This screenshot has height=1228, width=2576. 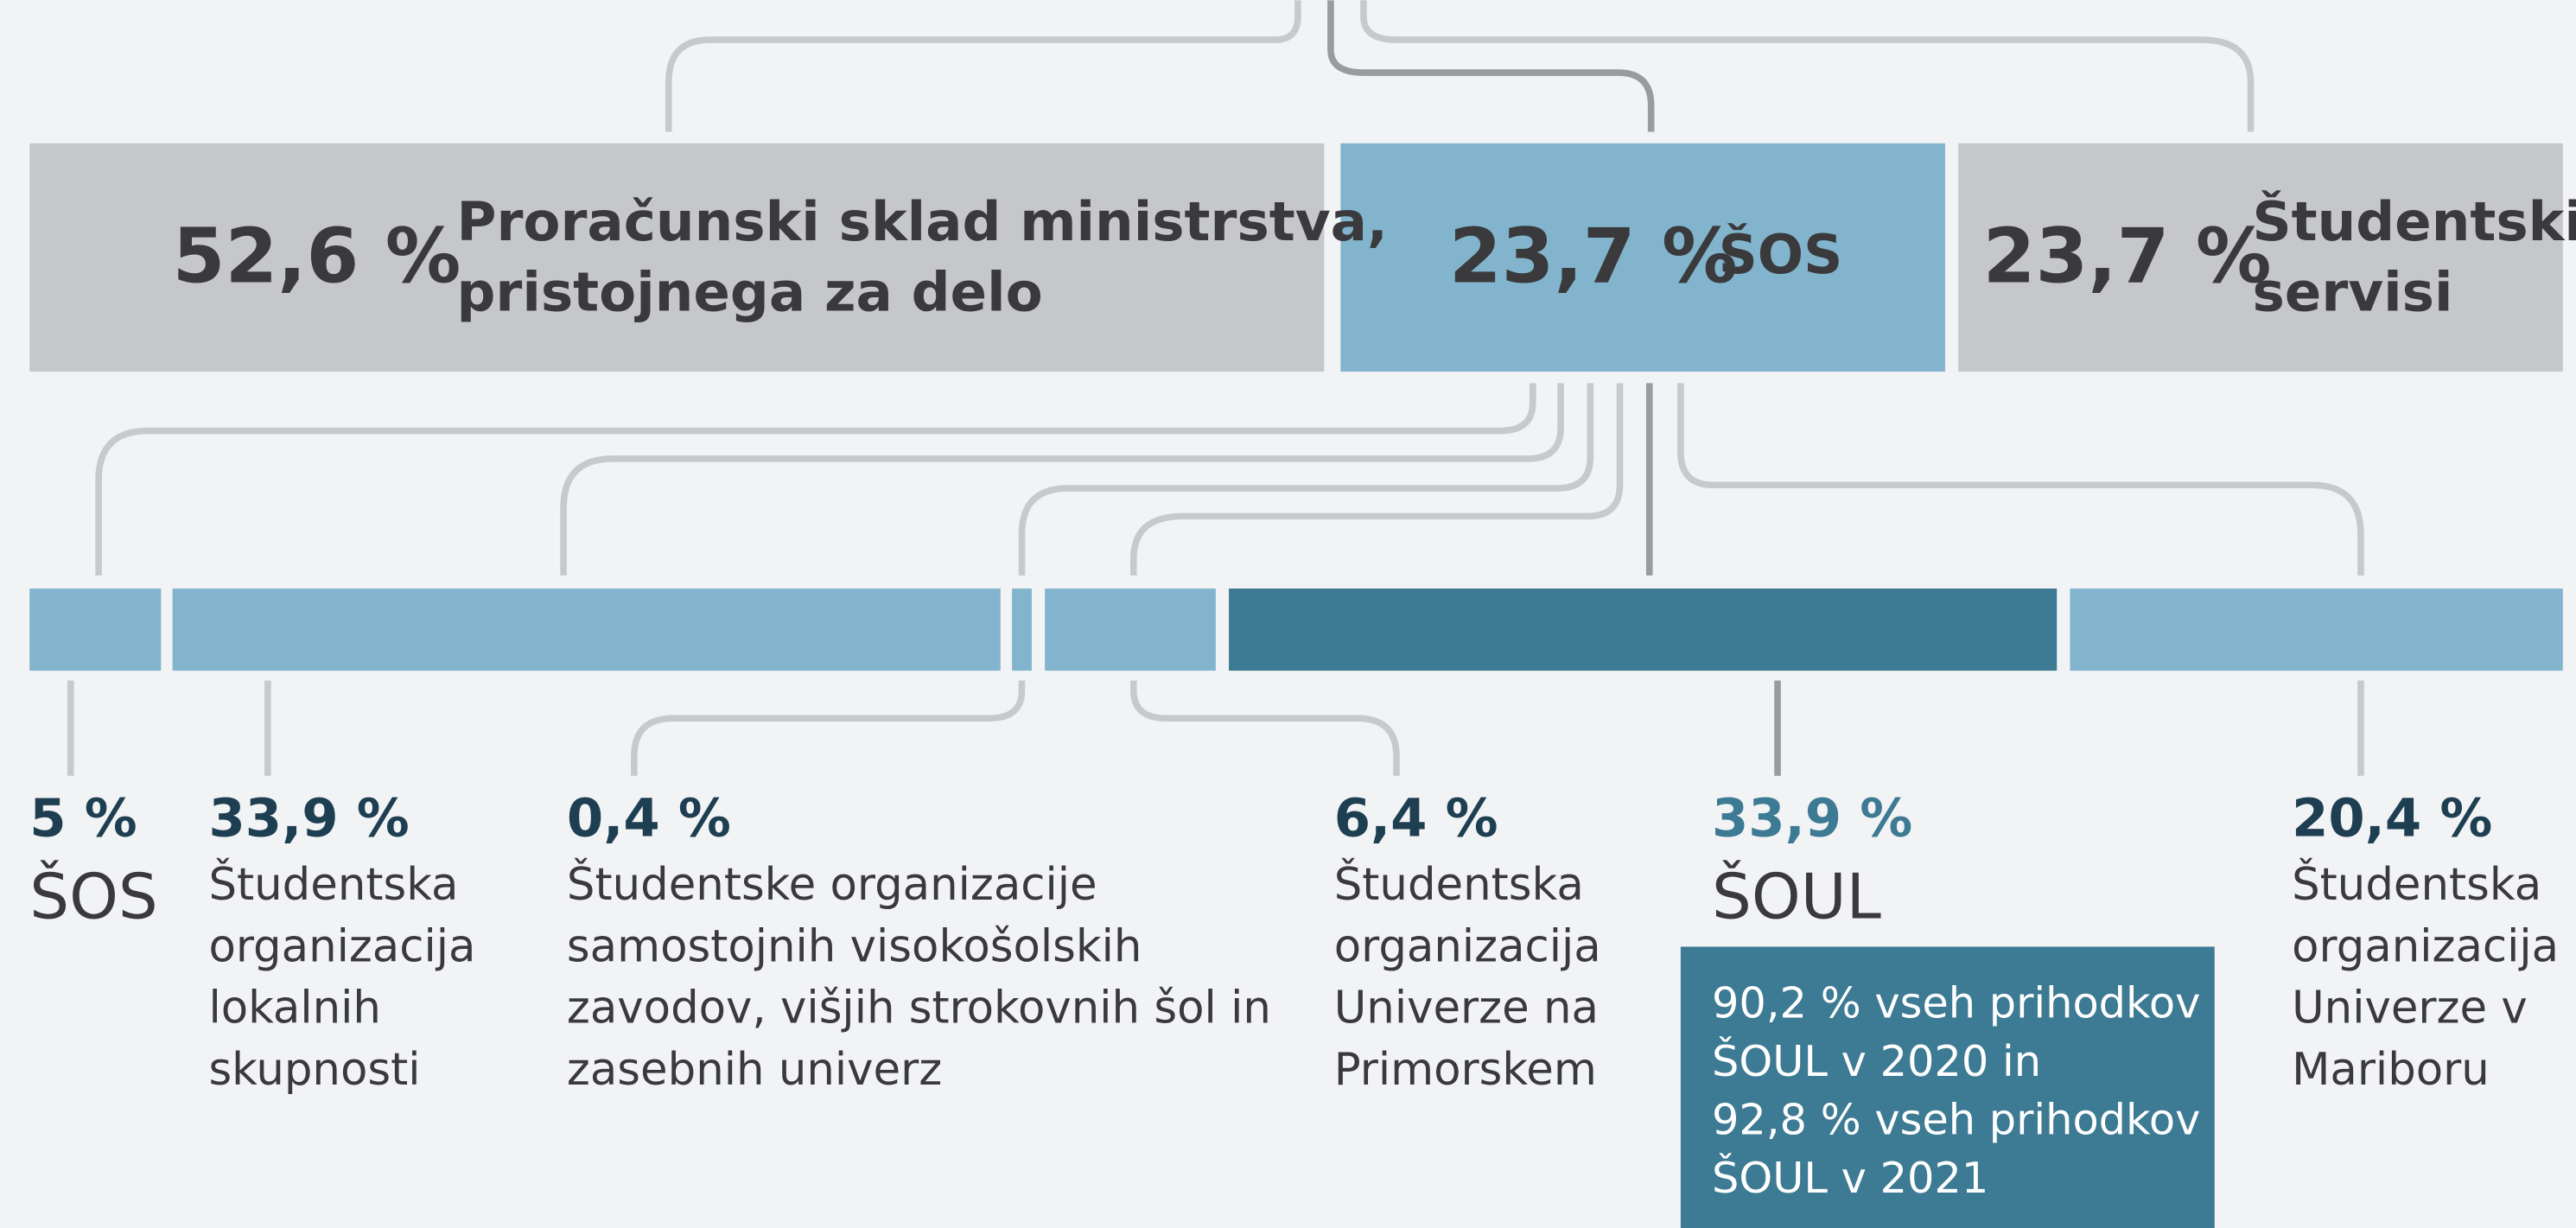 What do you see at coordinates (1781, 254) in the screenshot?
I see `box-label: ŠOS` at bounding box center [1781, 254].